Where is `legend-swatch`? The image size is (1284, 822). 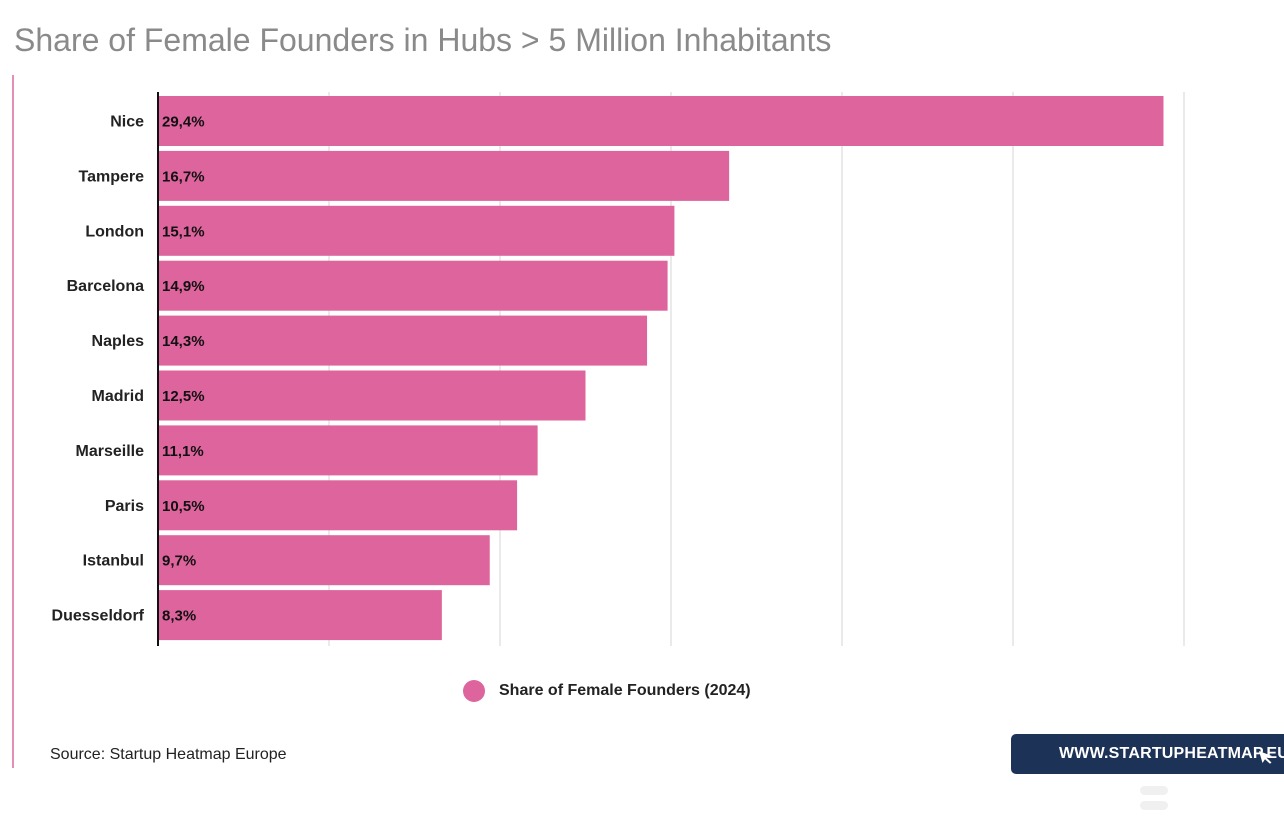
legend-swatch is located at coordinates (474, 691).